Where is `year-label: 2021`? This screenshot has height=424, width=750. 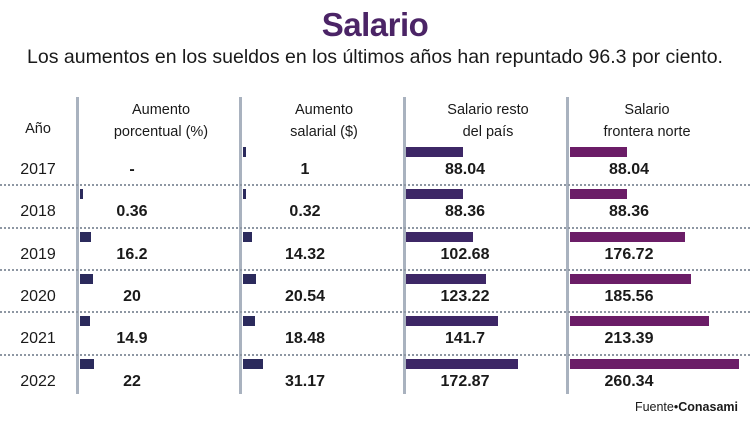 year-label: 2021 is located at coordinates (38, 339).